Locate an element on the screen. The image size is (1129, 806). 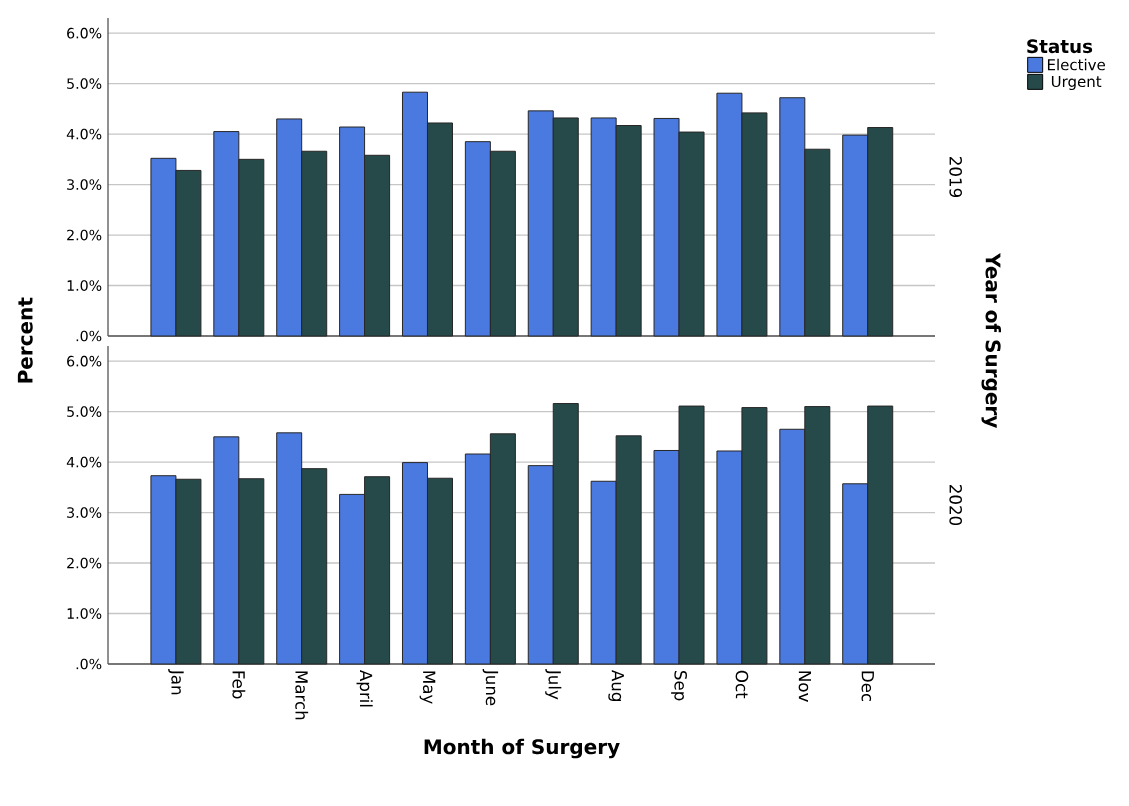
x-tick-label: April is located at coordinates (364, 688).